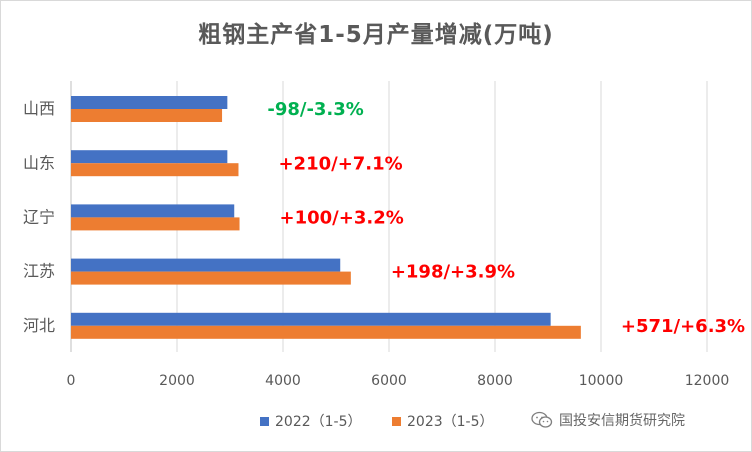 This screenshot has width=752, height=452. Describe the element at coordinates (39, 217) in the screenshot. I see `y-category-label: 辽宁` at that location.